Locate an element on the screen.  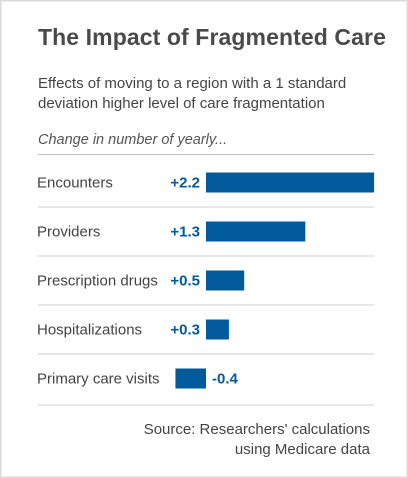
value-label: +1.3 is located at coordinates (185, 232).